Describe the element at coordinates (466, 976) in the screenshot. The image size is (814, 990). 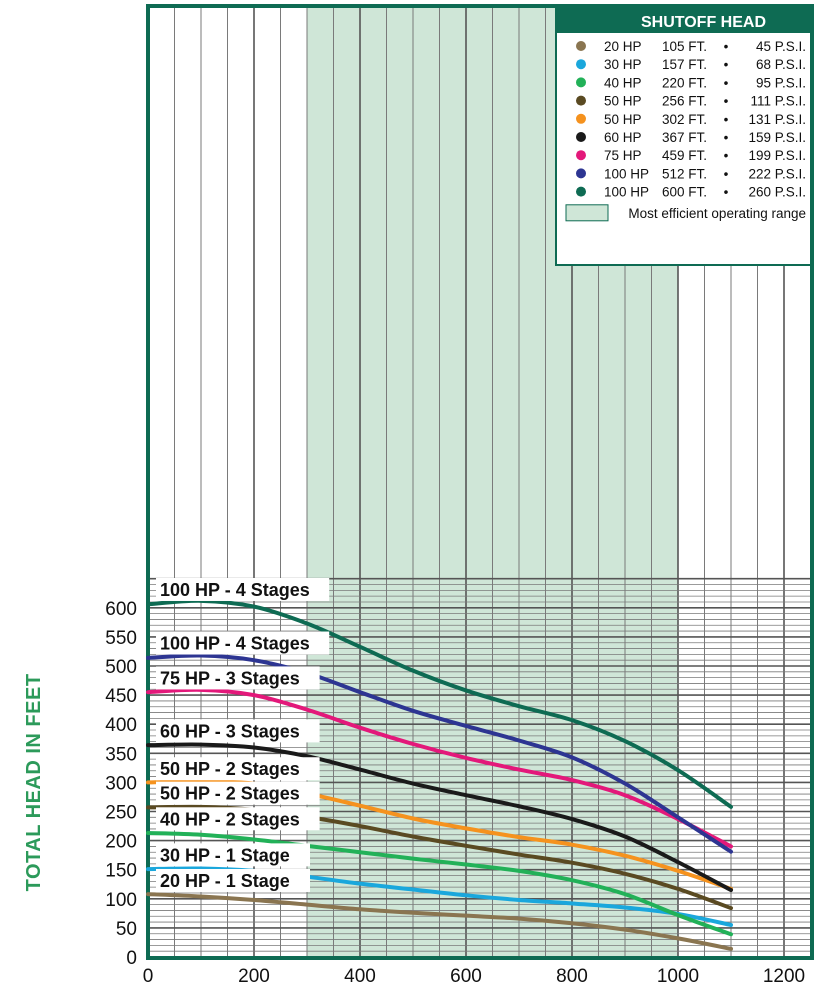
I see `x-tick-label: 600` at that location.